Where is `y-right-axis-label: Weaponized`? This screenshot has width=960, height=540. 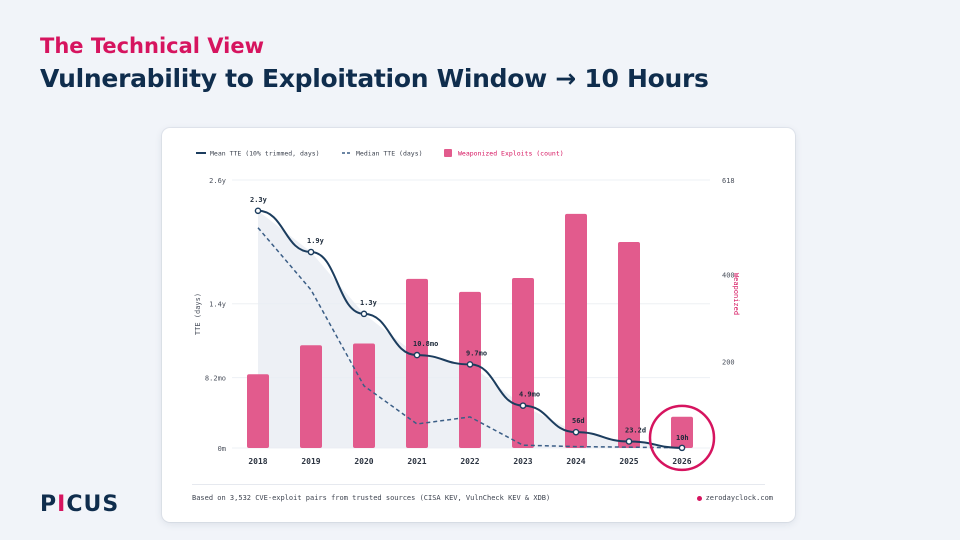 y-right-axis-label: Weaponized is located at coordinates (736, 294).